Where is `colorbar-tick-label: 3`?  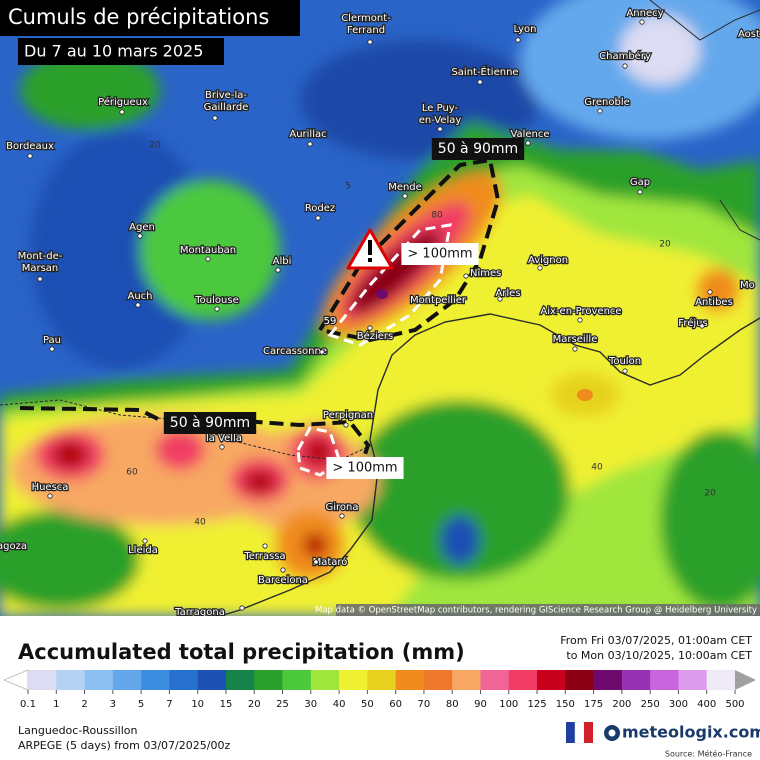 colorbar-tick-label: 3 is located at coordinates (113, 704).